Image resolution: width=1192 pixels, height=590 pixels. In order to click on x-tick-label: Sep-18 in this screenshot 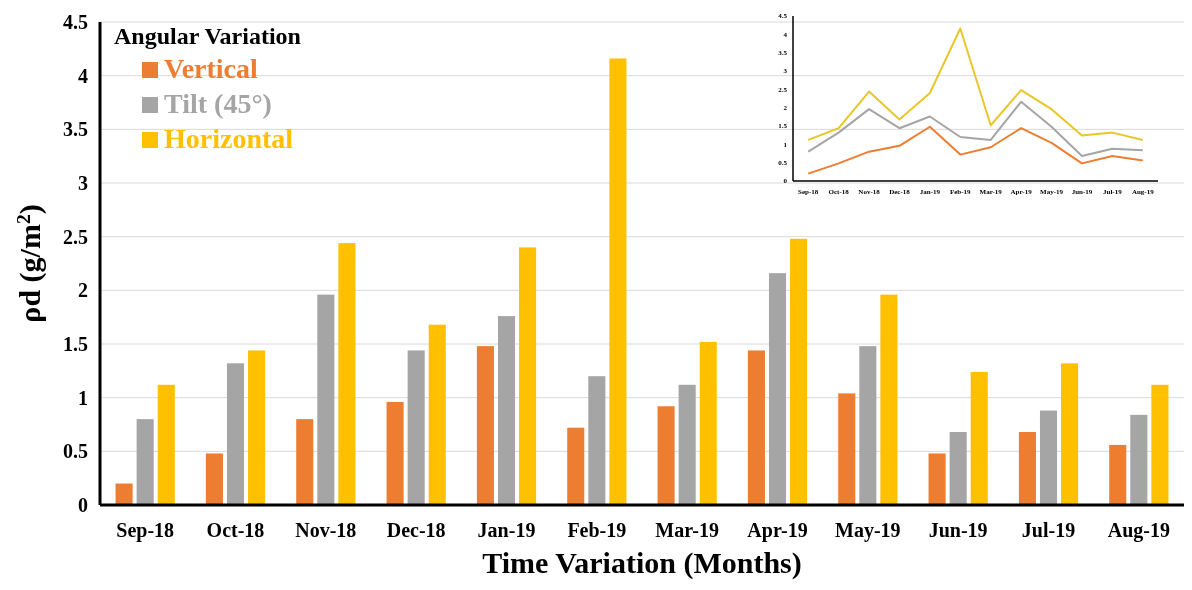, I will do `click(145, 530)`.